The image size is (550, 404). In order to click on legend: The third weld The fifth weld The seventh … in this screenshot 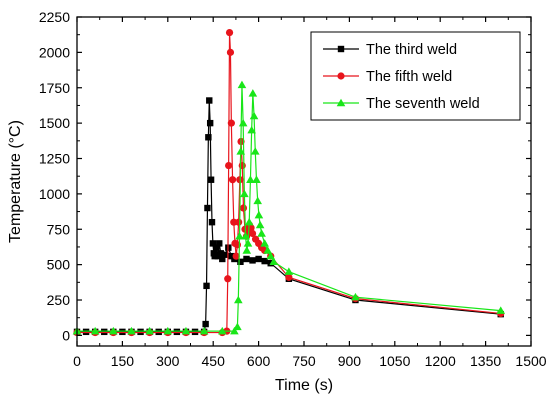, I will do `click(415, 76)`.